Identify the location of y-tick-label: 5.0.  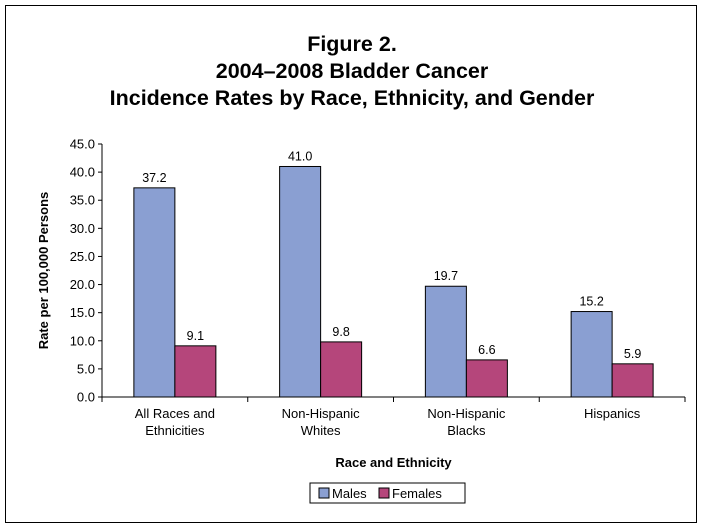
(86, 368).